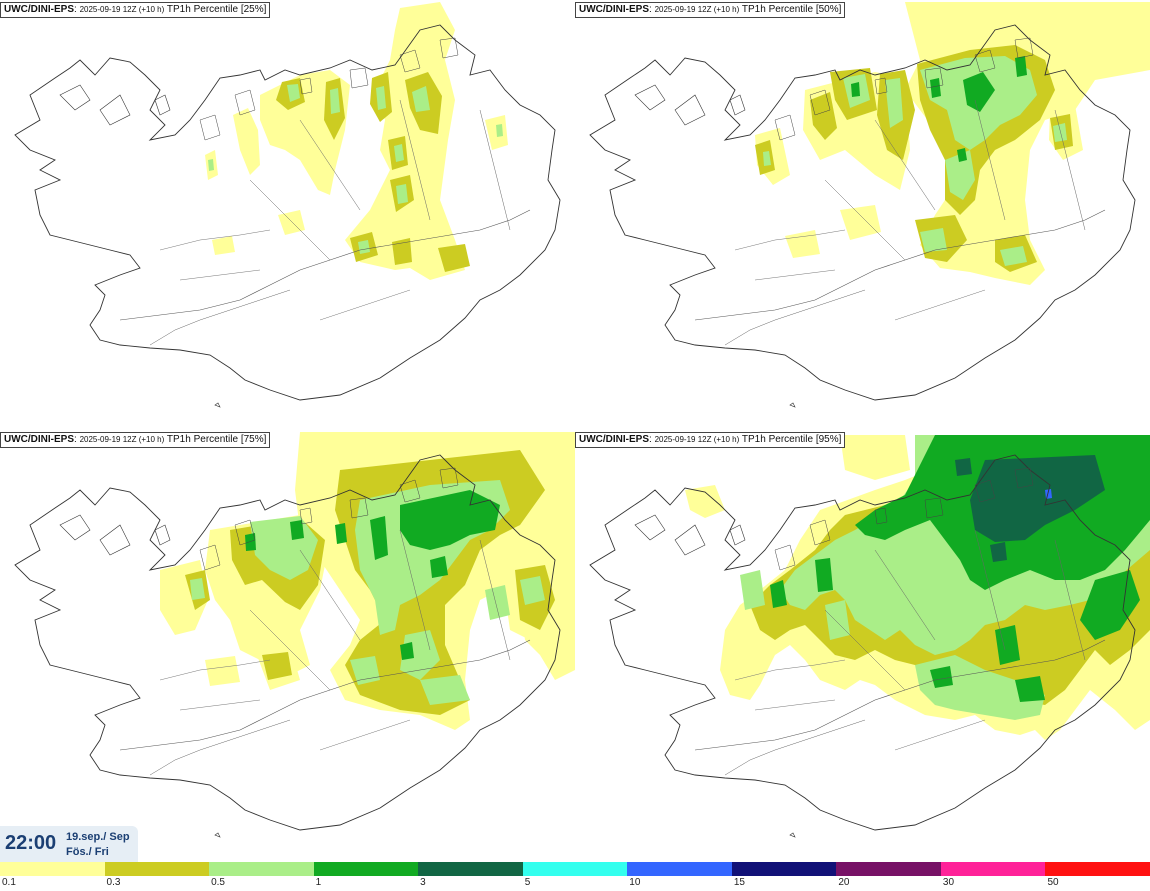 This screenshot has height=891, width=1150. I want to click on legend-label: 15, so click(739, 882).